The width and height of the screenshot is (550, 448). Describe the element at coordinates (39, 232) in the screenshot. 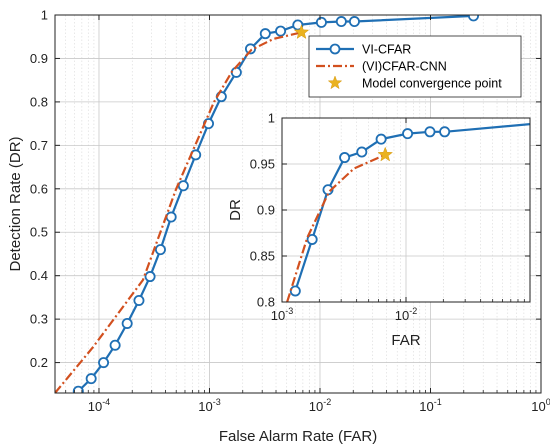

I see `main-ytick-label: 0.5` at that location.